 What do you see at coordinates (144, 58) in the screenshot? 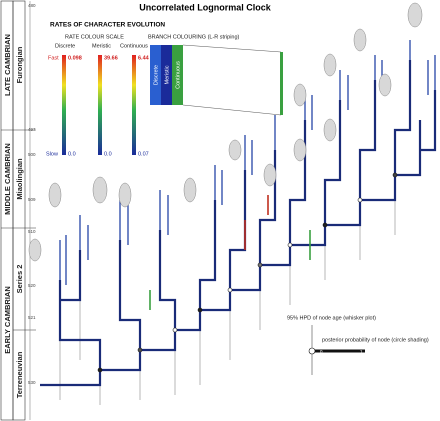
I see `scale-max: 6.44` at bounding box center [144, 58].